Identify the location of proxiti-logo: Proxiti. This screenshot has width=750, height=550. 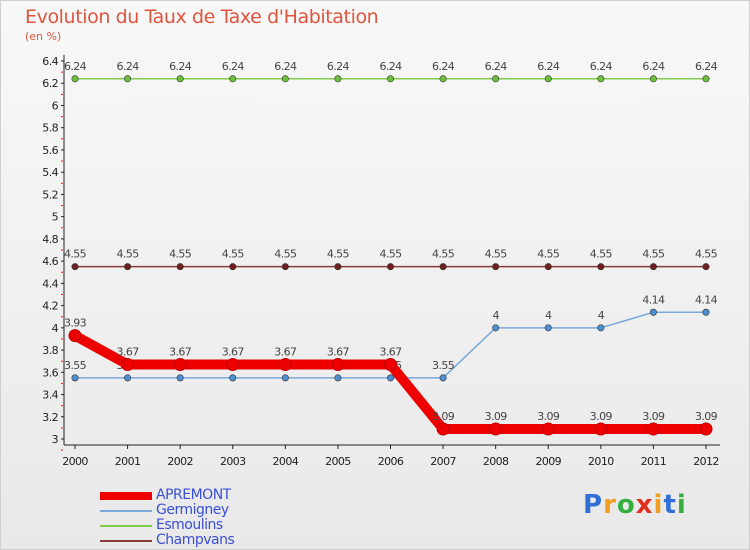
(635, 505).